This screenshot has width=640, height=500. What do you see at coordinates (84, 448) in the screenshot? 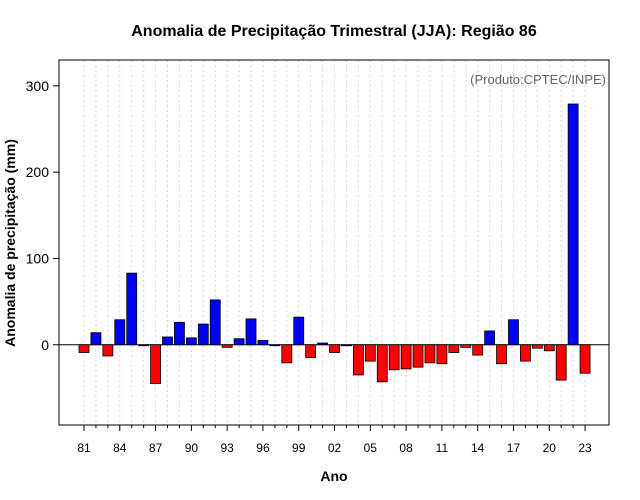
I see `x-tick-label: 81` at bounding box center [84, 448].